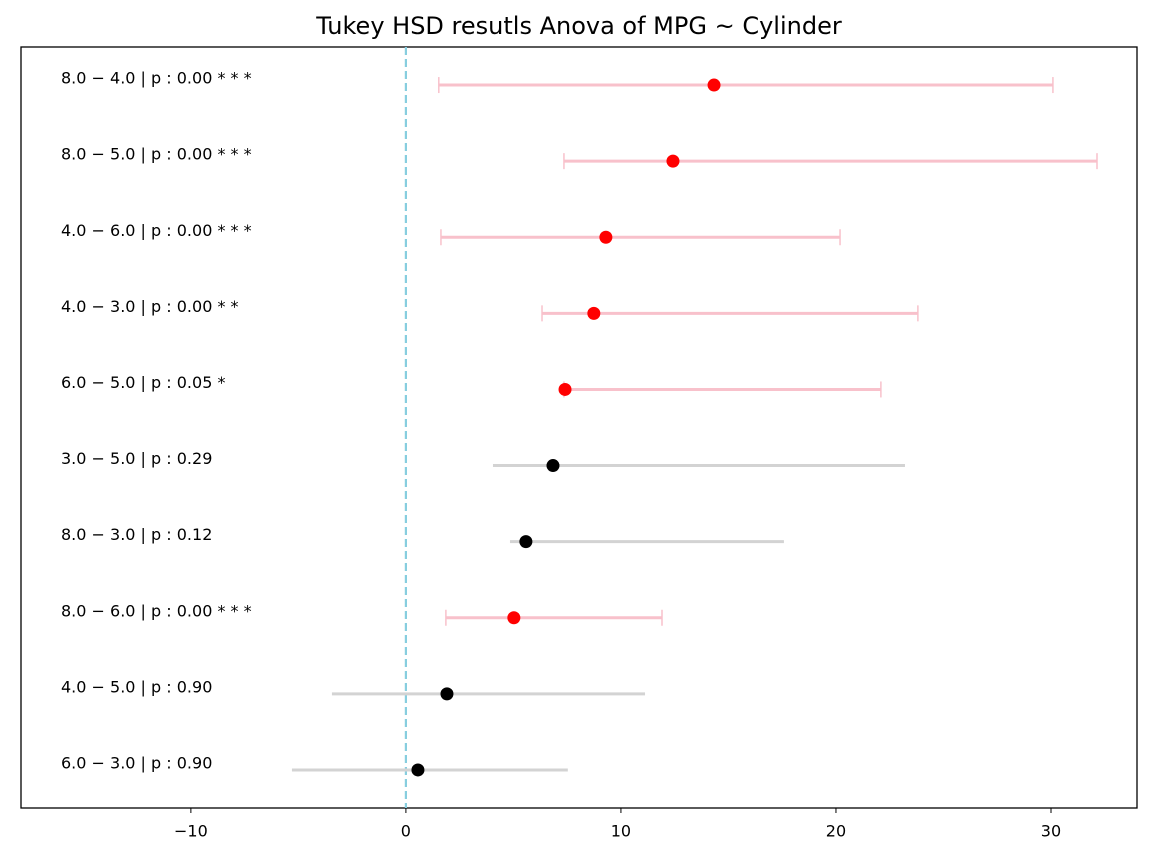 The height and width of the screenshot is (856, 1151). Describe the element at coordinates (136, 762) in the screenshot. I see `row-label: 6.0 − 3.0 | p : 0.90` at that location.